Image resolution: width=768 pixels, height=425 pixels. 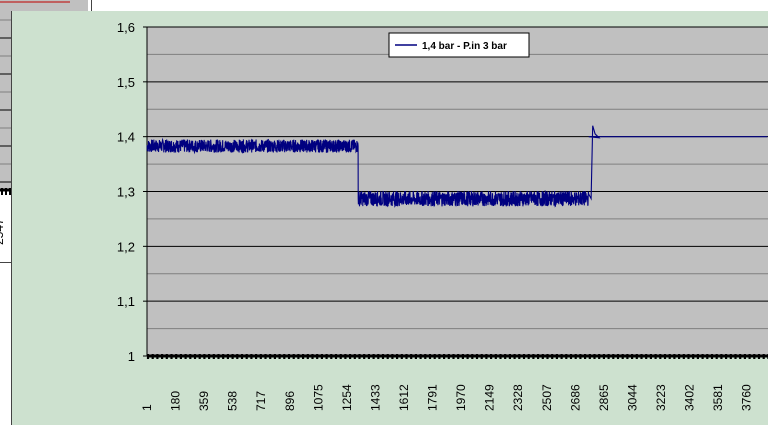 What do you see at coordinates (347, 397) in the screenshot?
I see `x-tick-label: 1254` at bounding box center [347, 397].